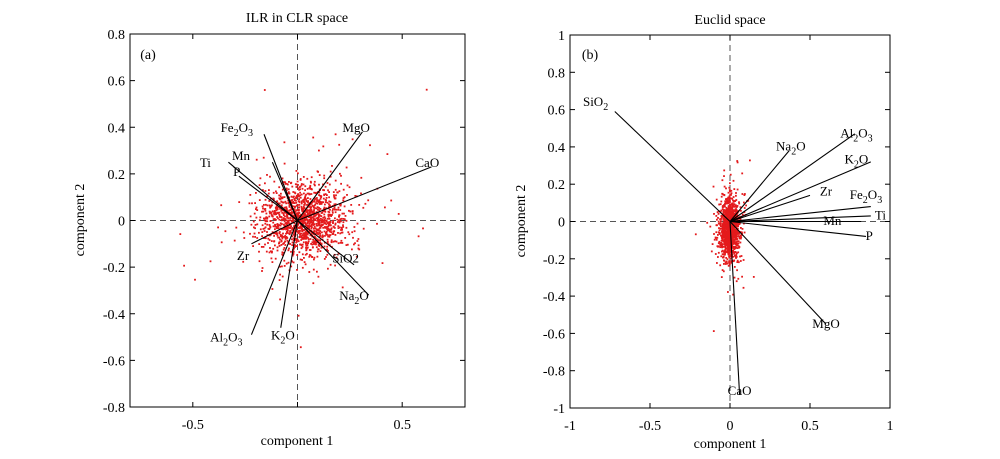  What do you see at coordinates (114, 315) in the screenshot?
I see `panel-a-y-tick-label: -0.4` at bounding box center [114, 315].